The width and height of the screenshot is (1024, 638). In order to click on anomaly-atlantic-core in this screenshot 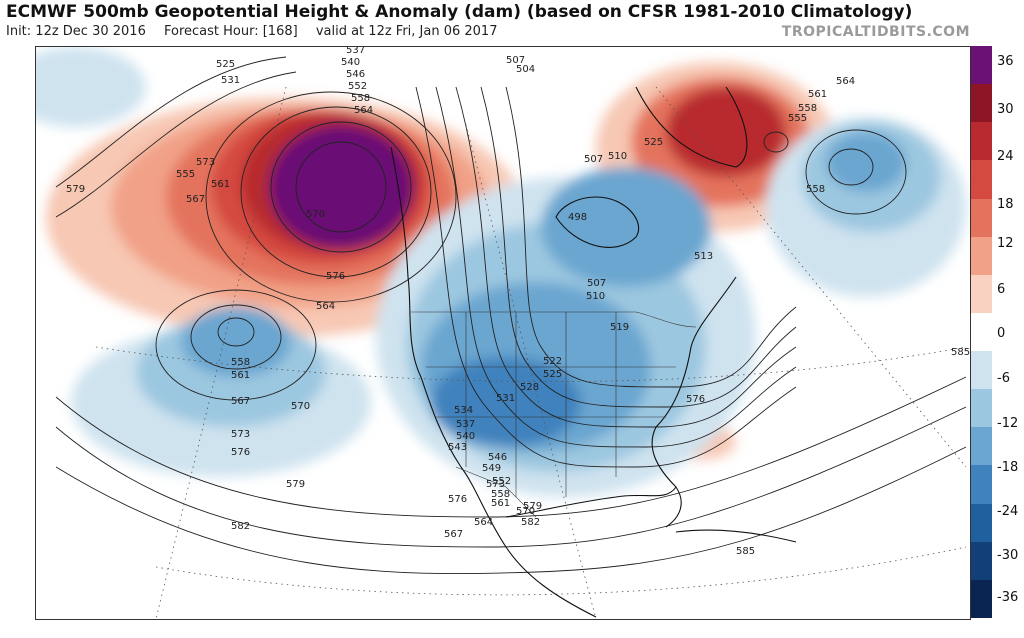, I will do `click(866, 162)`.